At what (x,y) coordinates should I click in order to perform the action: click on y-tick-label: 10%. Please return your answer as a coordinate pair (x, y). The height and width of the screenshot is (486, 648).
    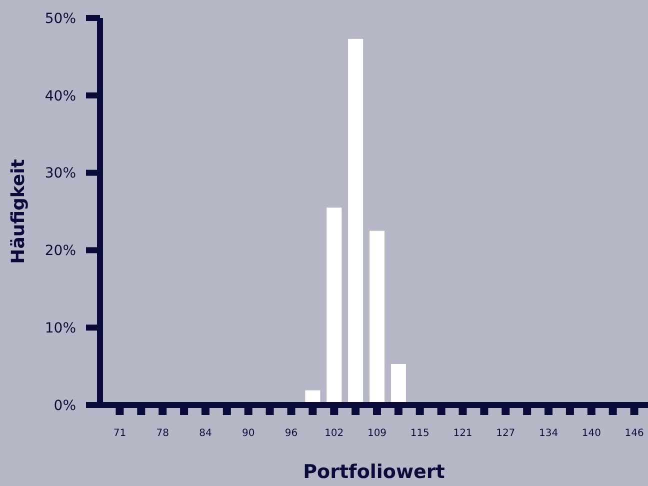
    Looking at the image, I should click on (60, 328).